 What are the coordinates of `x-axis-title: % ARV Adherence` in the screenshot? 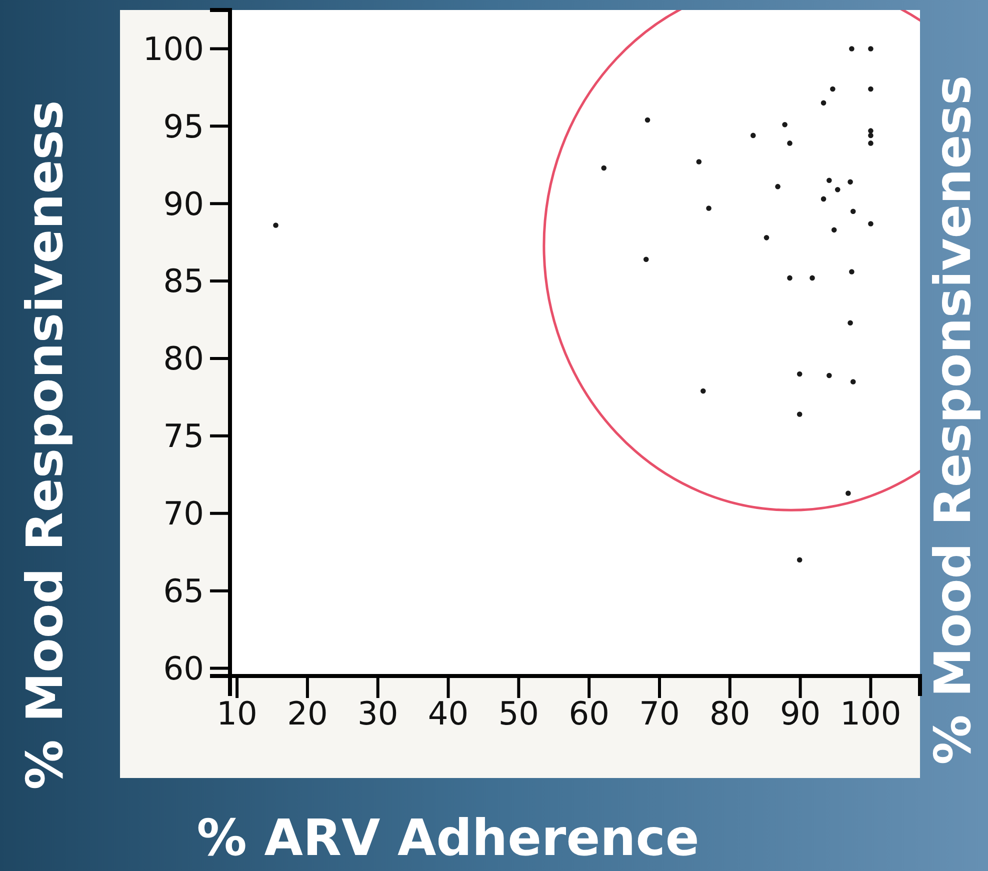 It's located at (448, 838).